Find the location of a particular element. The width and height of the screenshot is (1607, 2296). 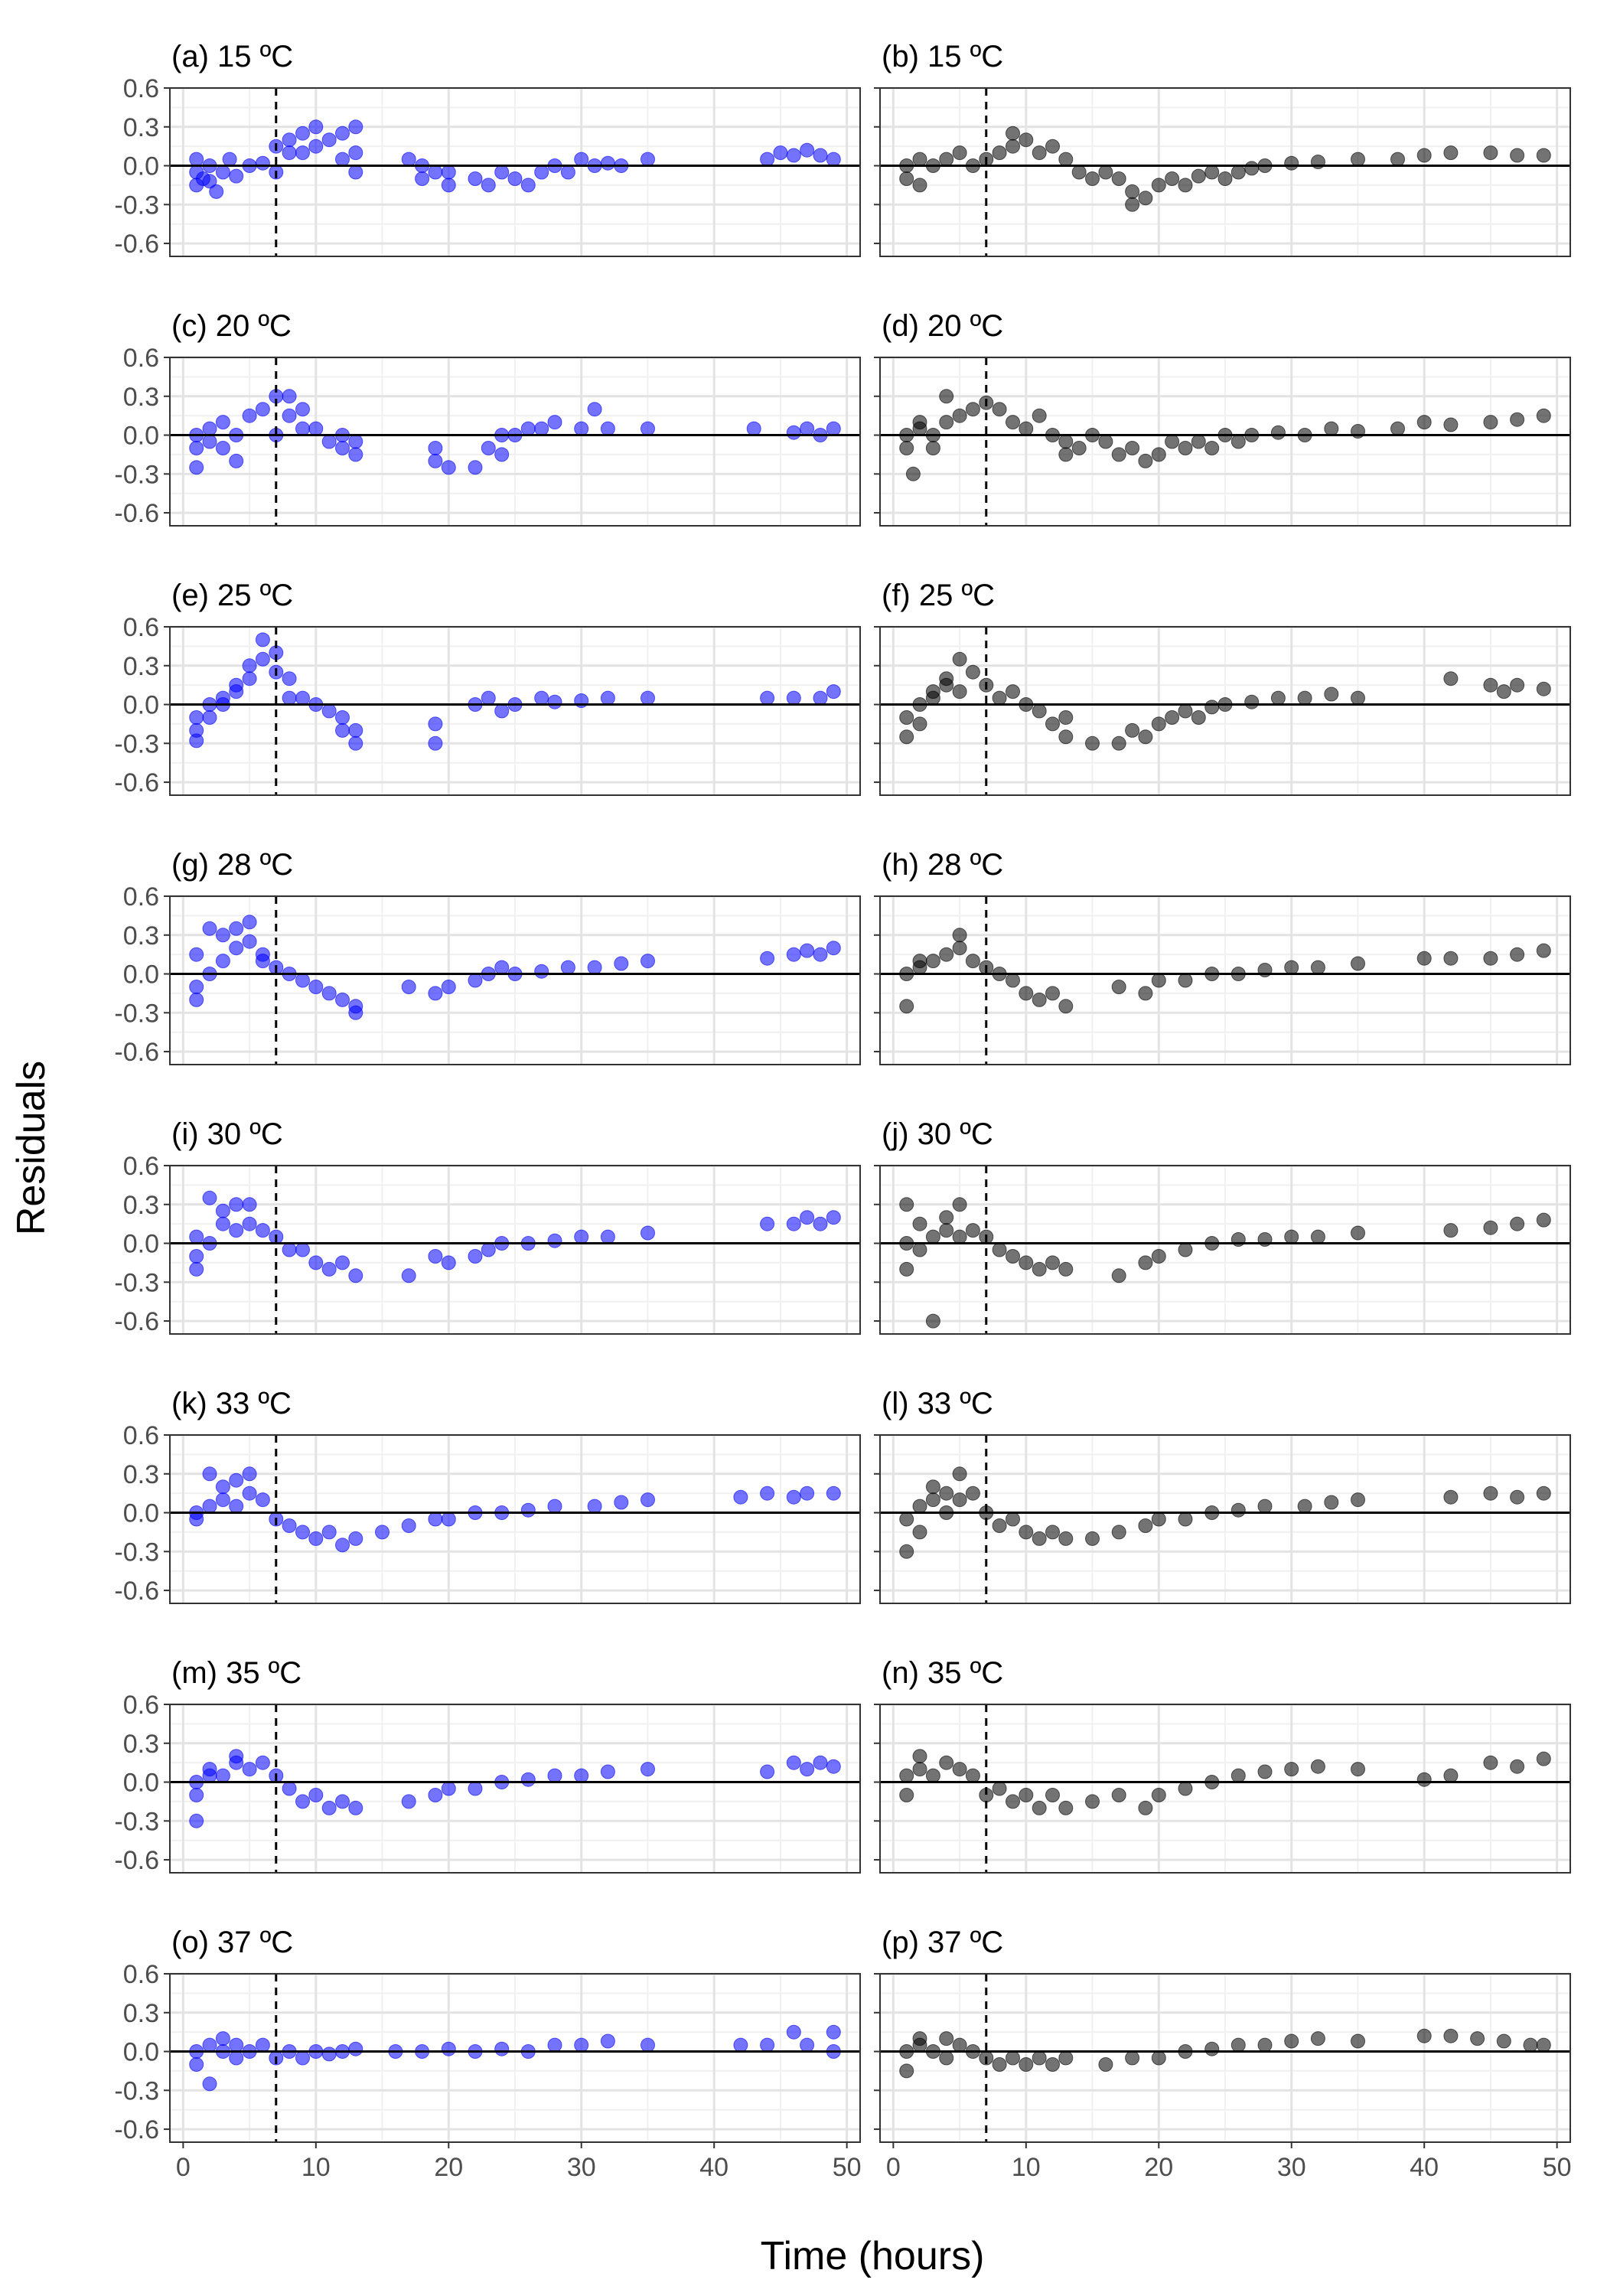

panel-border is located at coordinates (515, 711).